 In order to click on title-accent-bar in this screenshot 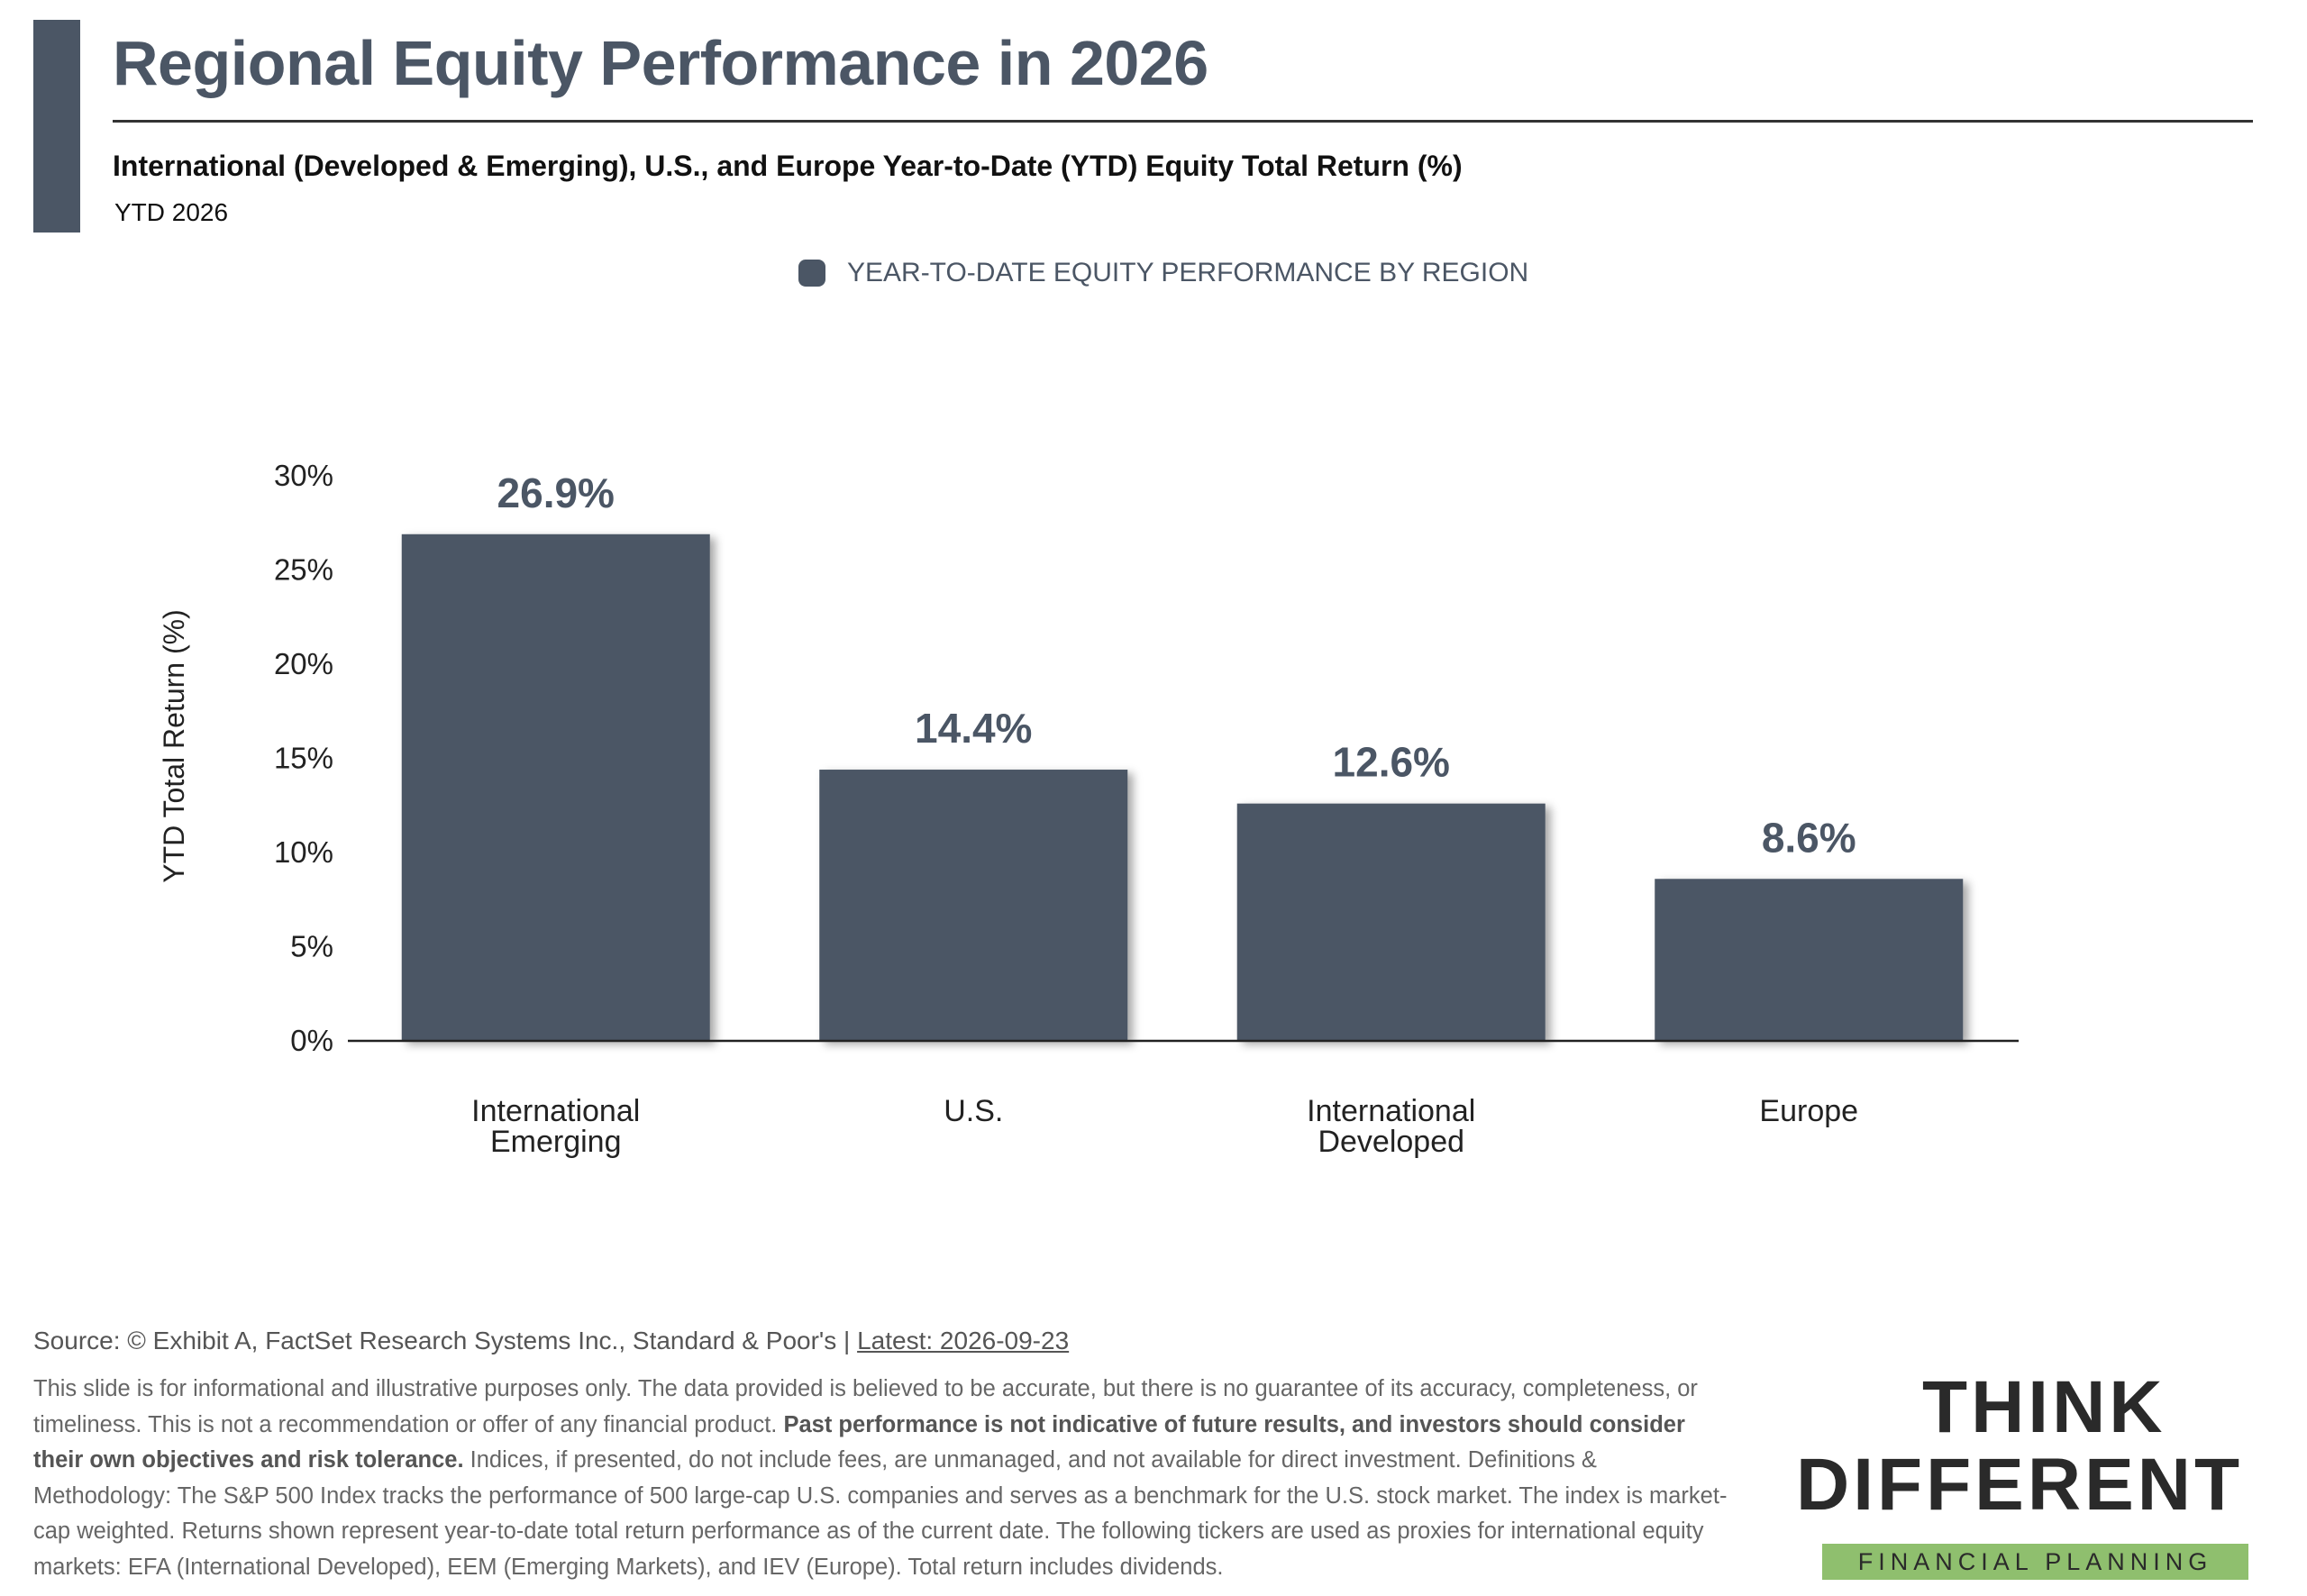, I will do `click(56, 127)`.